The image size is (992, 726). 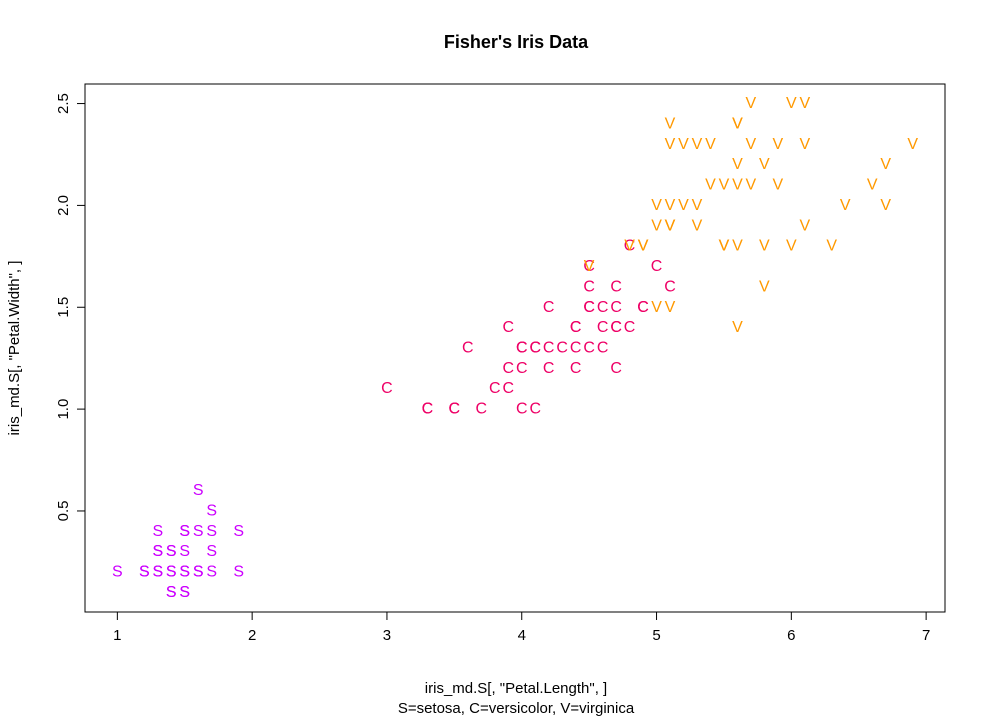 I want to click on x-tick-label: 1, so click(x=117, y=635).